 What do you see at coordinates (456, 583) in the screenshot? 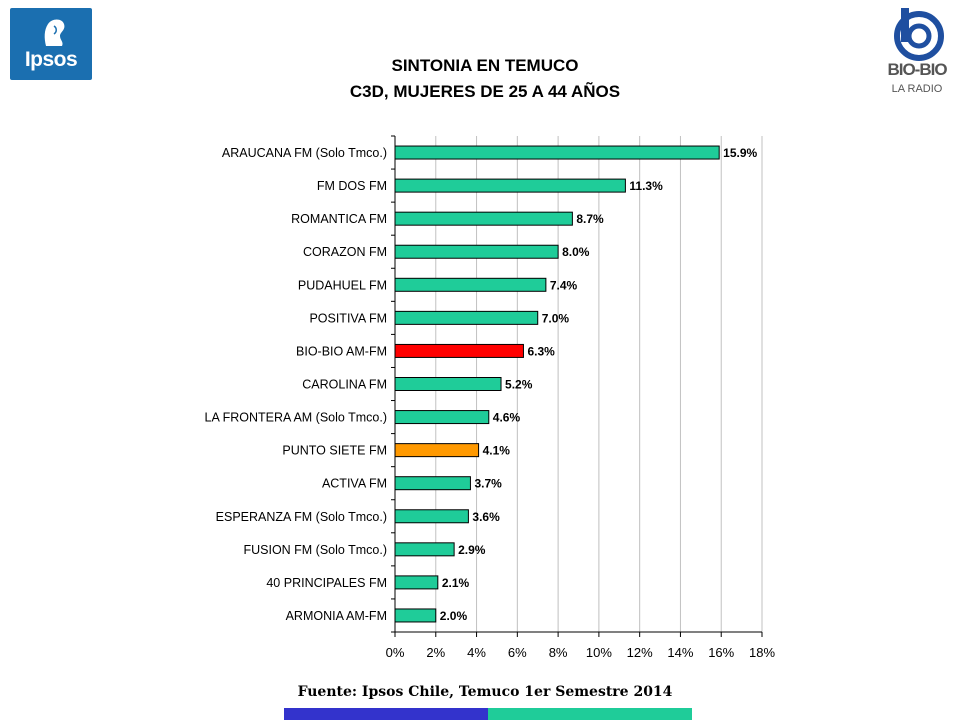
I see `data-label: 2.1%` at bounding box center [456, 583].